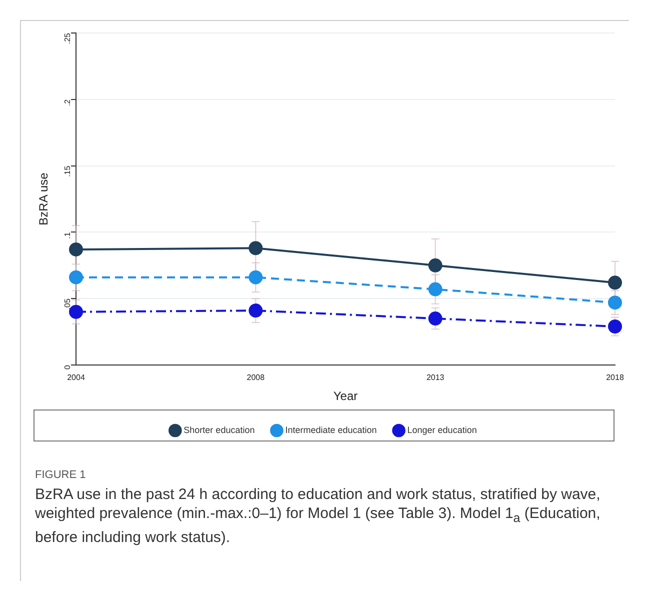  I want to click on y-tick-label: .05, so click(67, 304).